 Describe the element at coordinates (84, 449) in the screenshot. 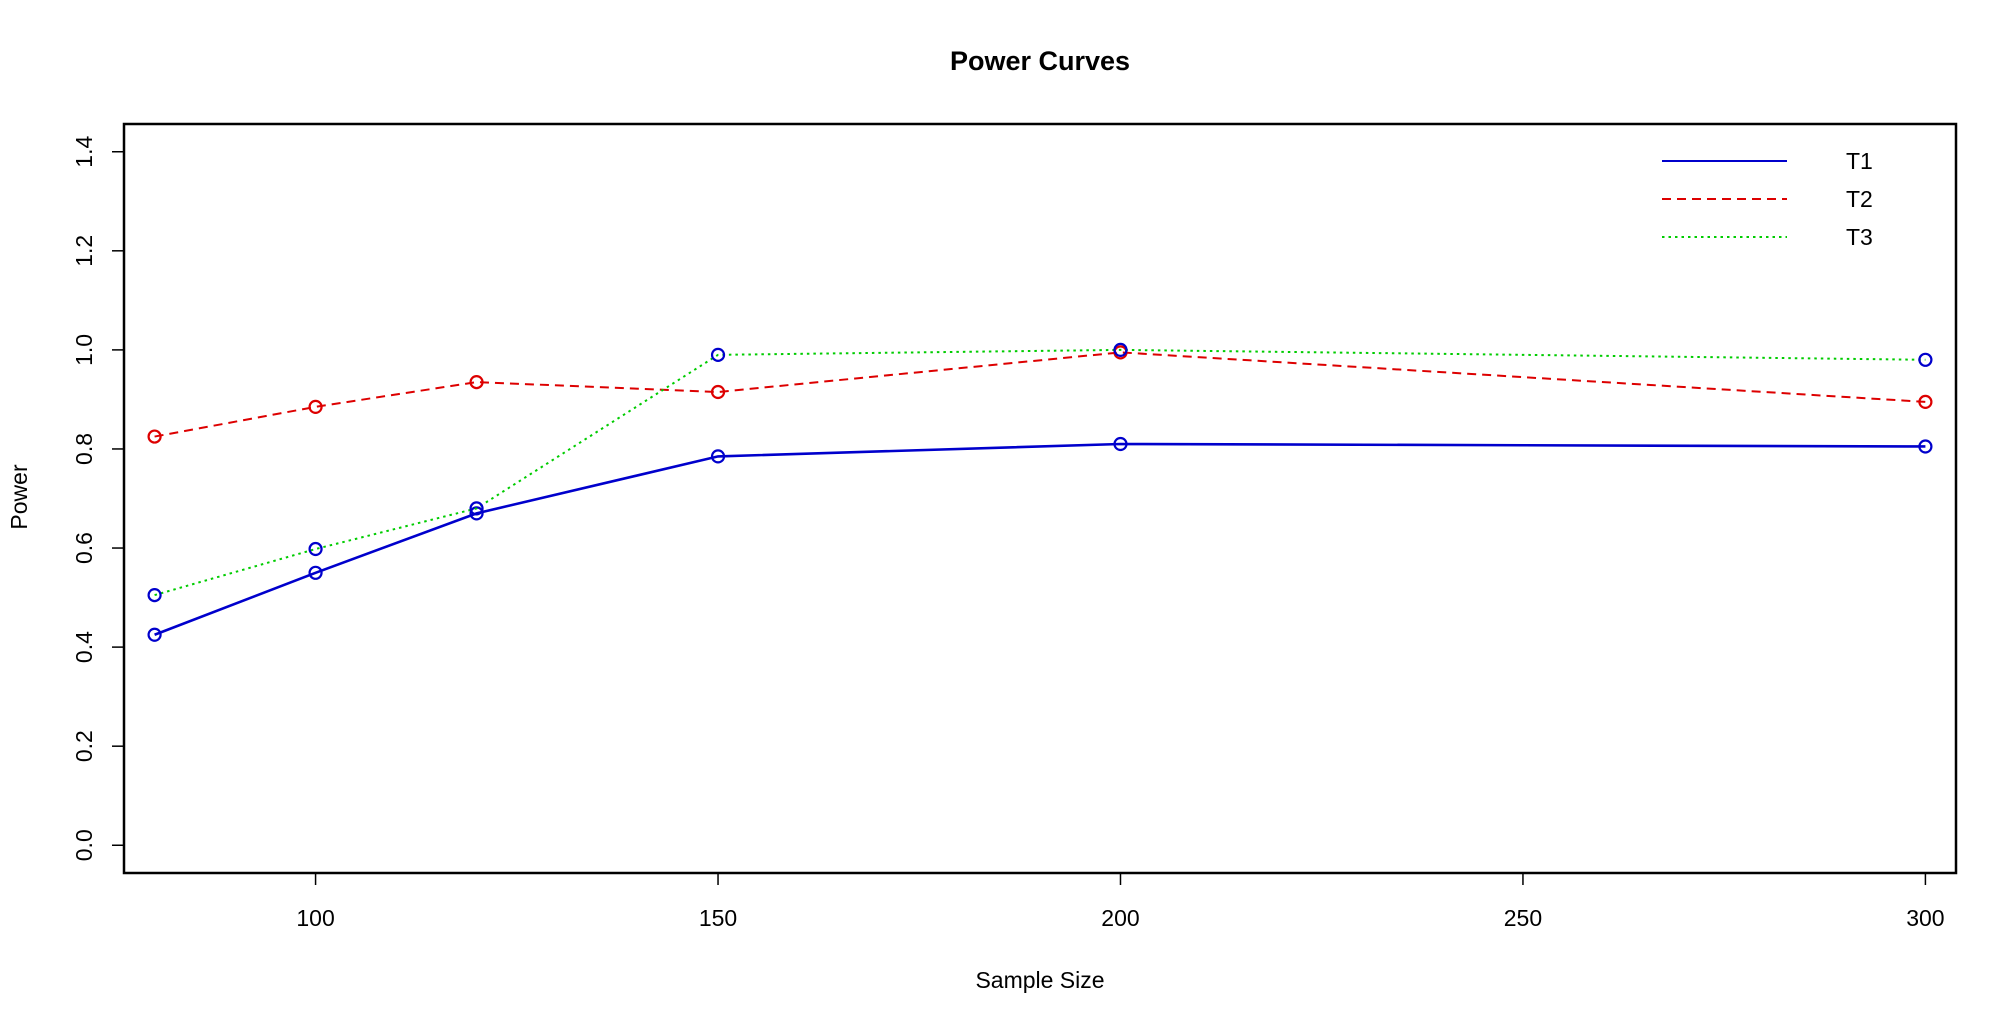

I see `y-tick-label: 0.8` at that location.